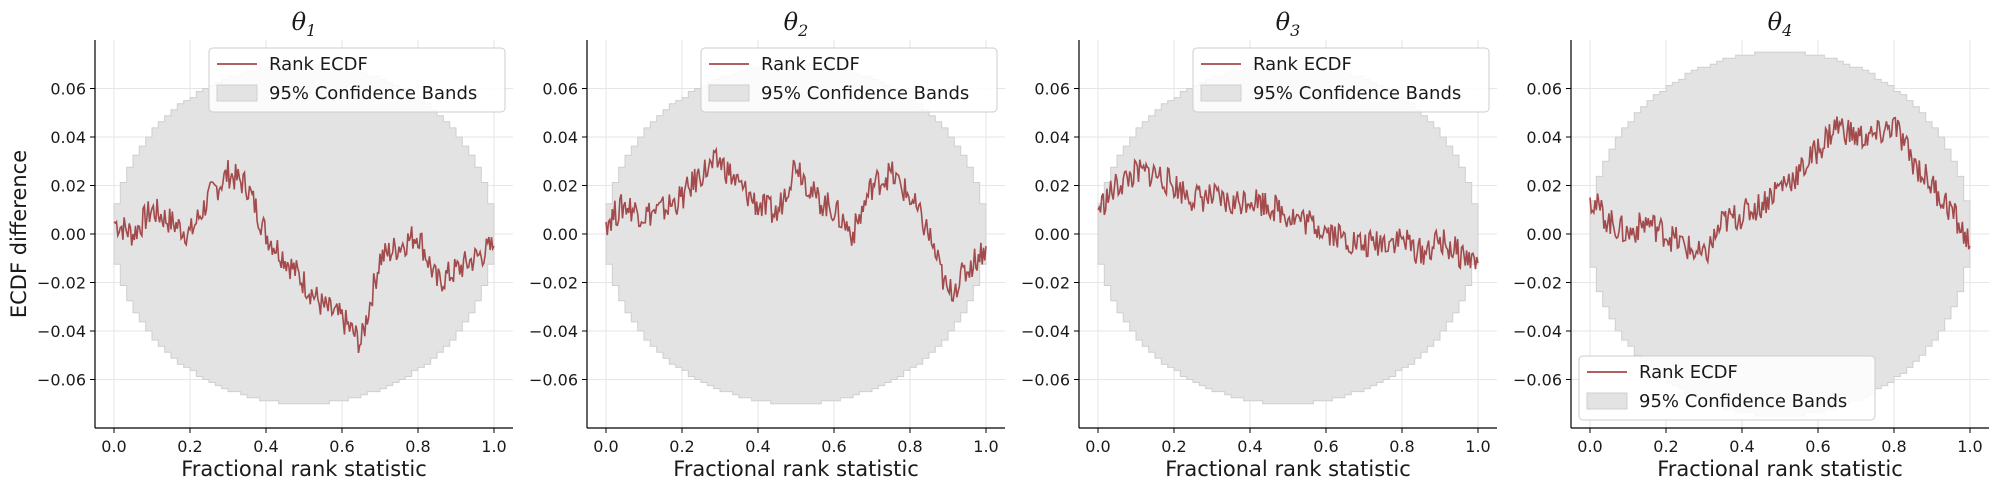 The image size is (1990, 490). I want to click on title-subscript: 2, so click(802, 30).